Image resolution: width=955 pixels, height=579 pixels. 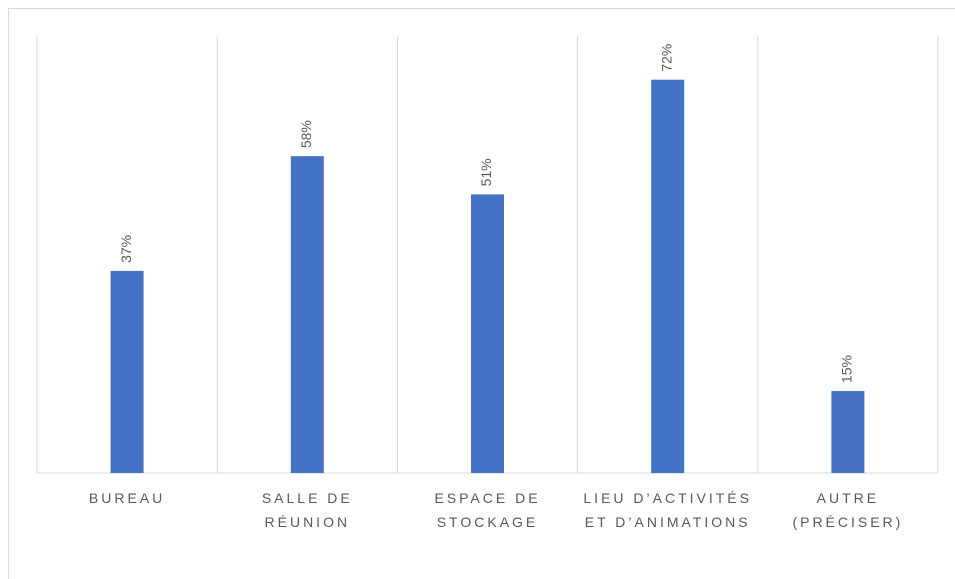 What do you see at coordinates (126, 249) in the screenshot?
I see `data-label: 37%` at bounding box center [126, 249].